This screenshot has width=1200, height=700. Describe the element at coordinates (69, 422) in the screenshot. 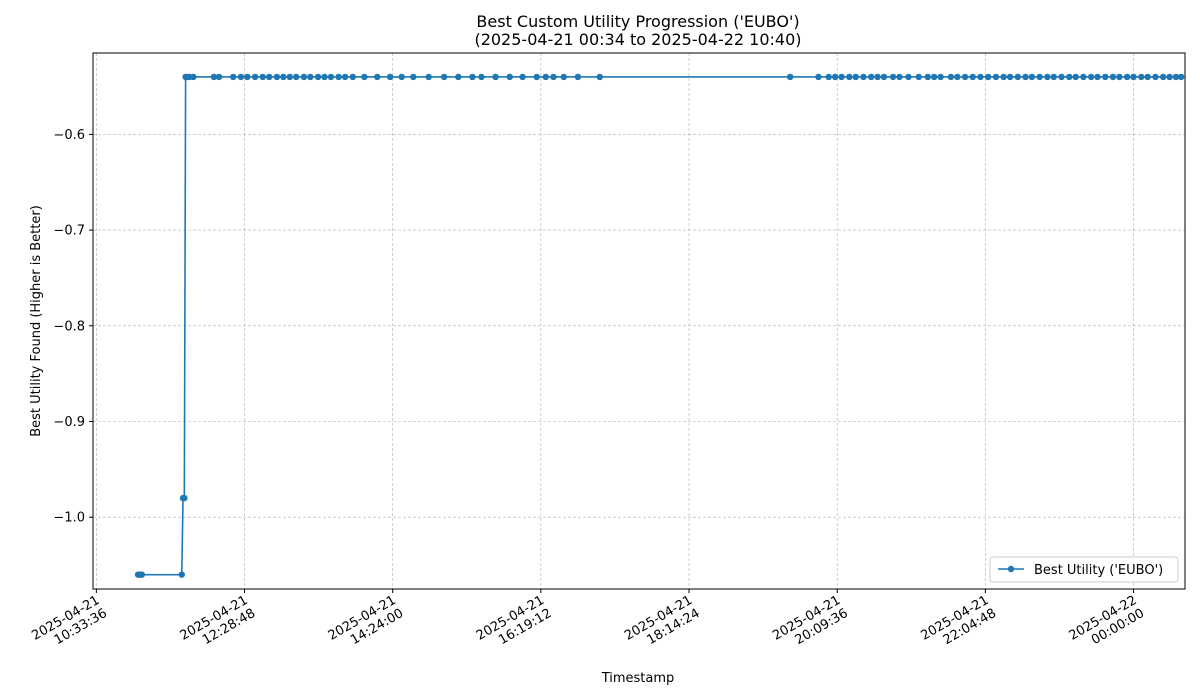

I see `y-tick-label: −0.9` at that location.